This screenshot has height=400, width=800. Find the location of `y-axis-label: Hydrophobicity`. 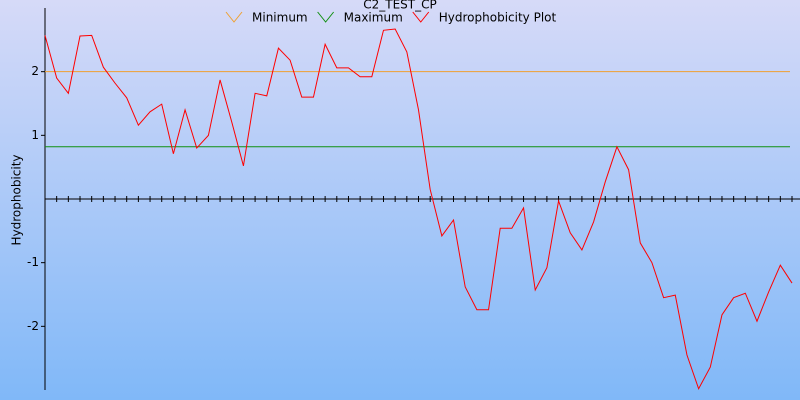

y-axis-label: Hydrophobicity is located at coordinates (17, 199).